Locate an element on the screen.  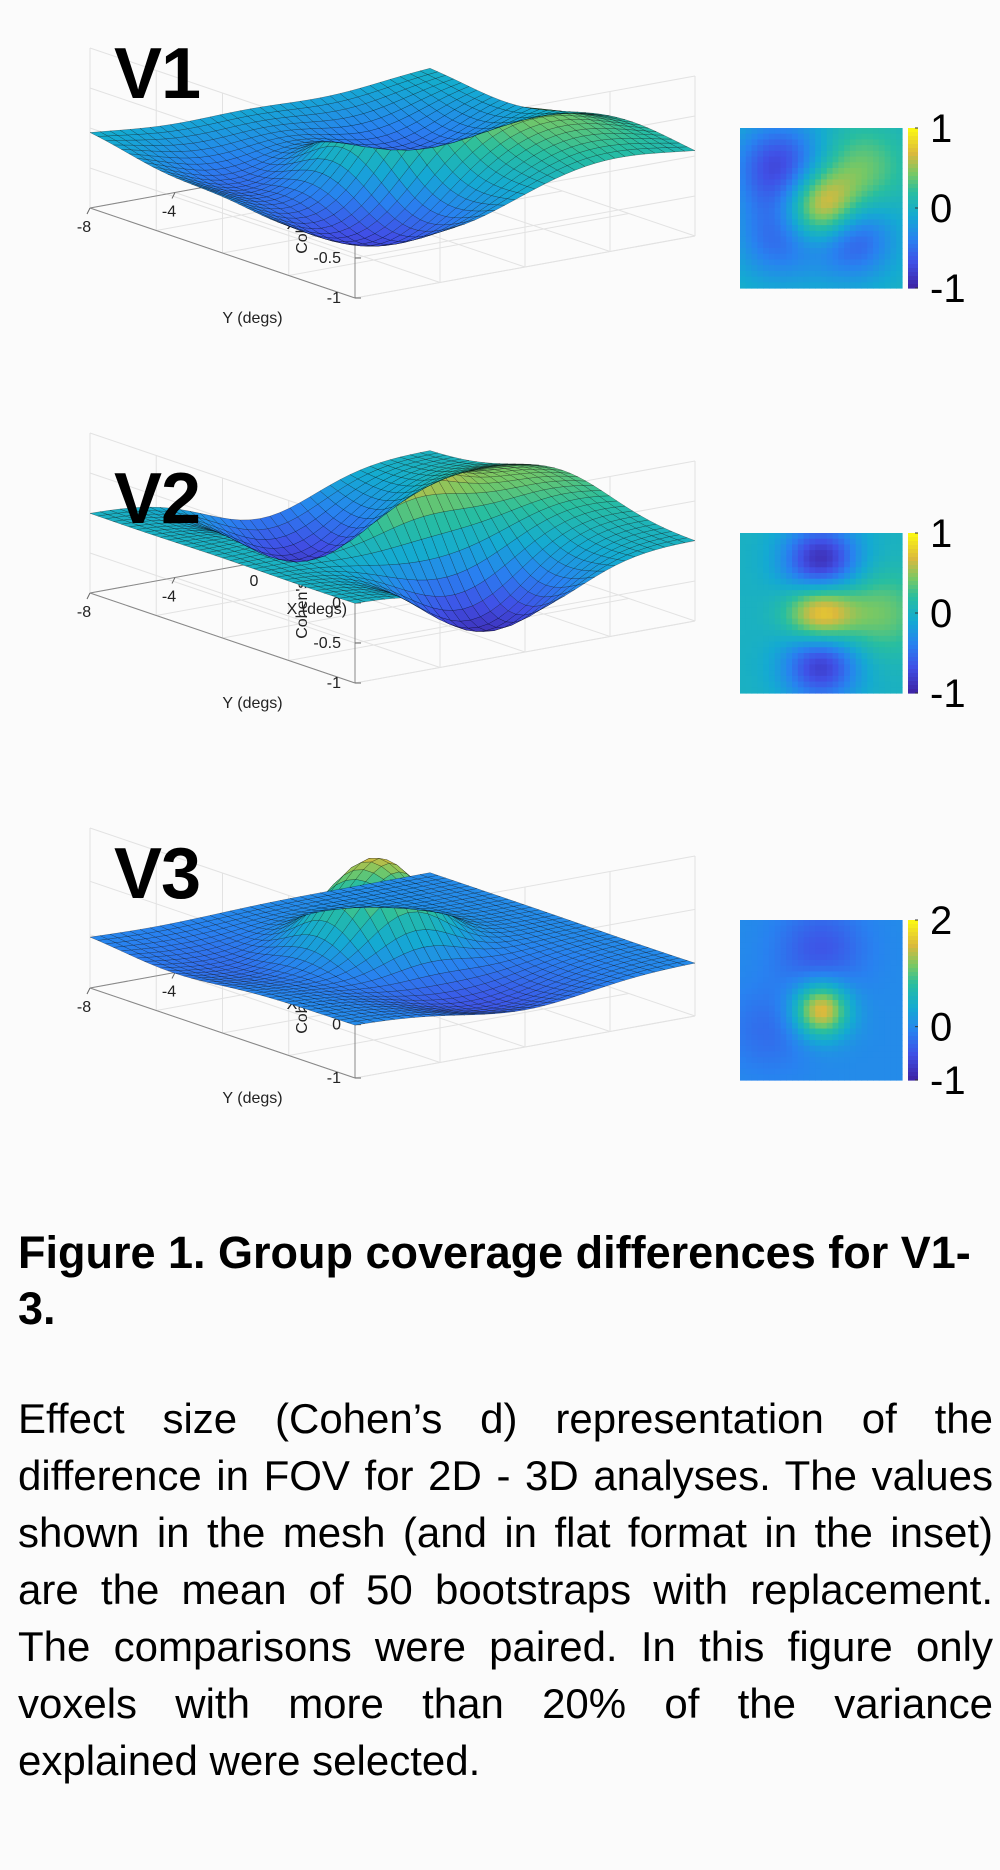
x-tick-label-v3-0: -8 is located at coordinates (84, 1007).